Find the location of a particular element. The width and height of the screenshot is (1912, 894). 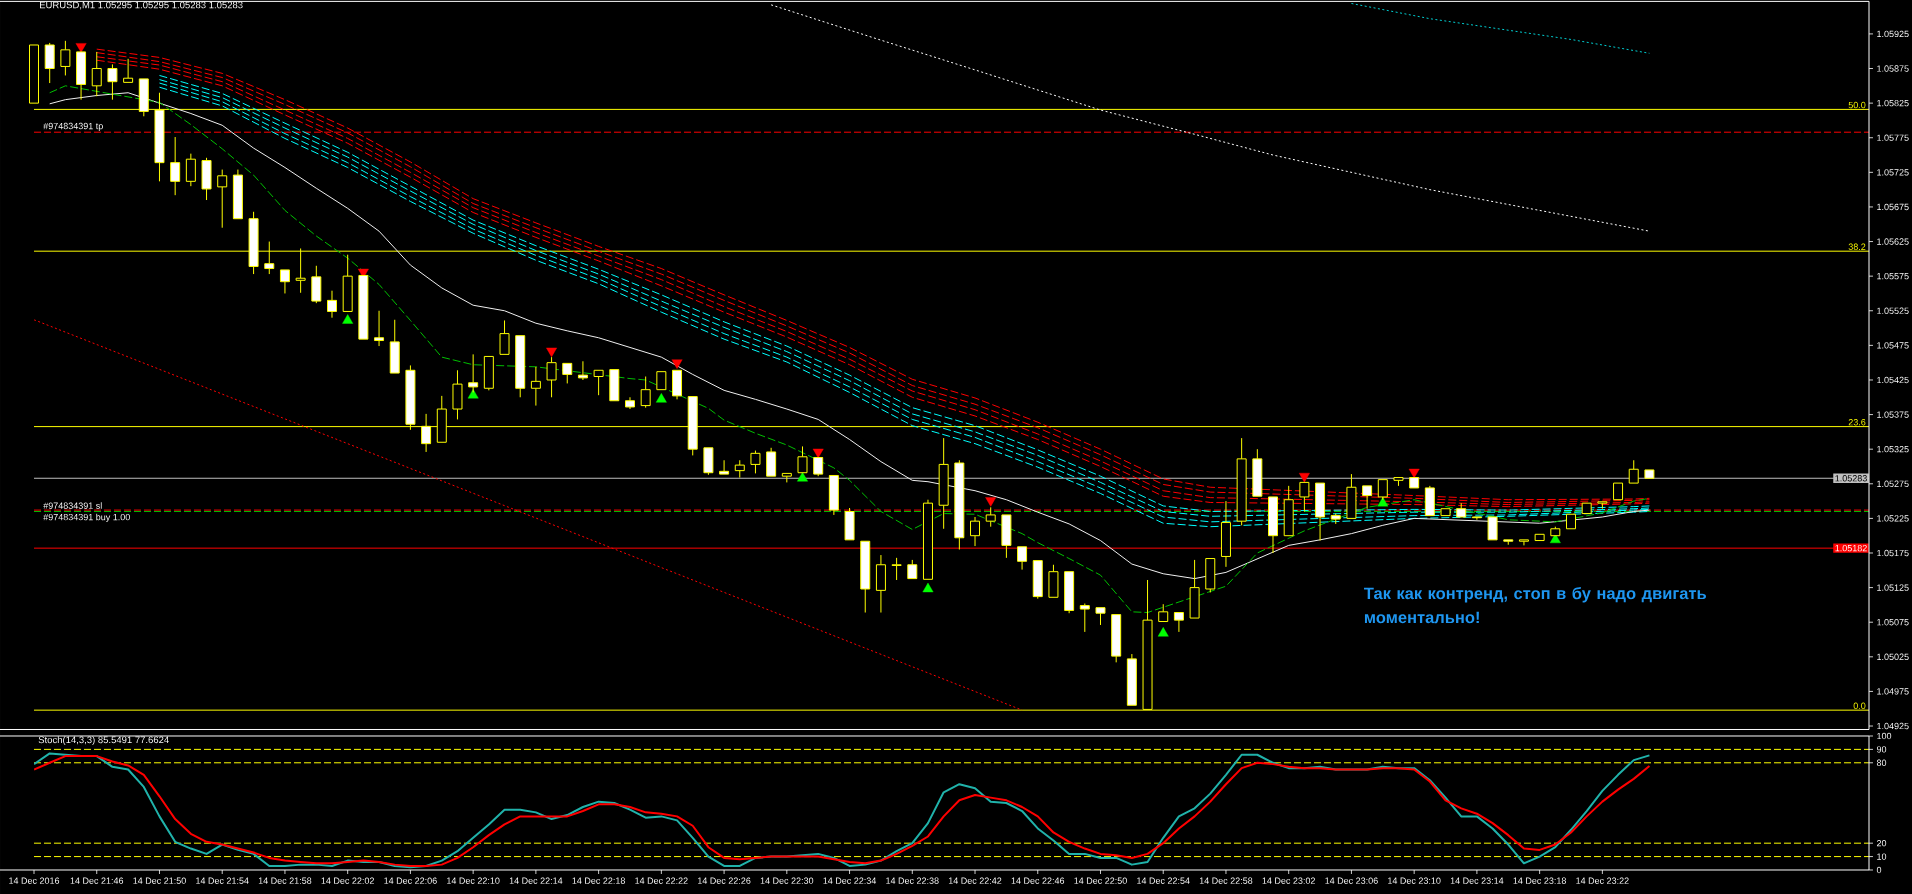

y-tick-label: 1.04975 is located at coordinates (1893, 691).